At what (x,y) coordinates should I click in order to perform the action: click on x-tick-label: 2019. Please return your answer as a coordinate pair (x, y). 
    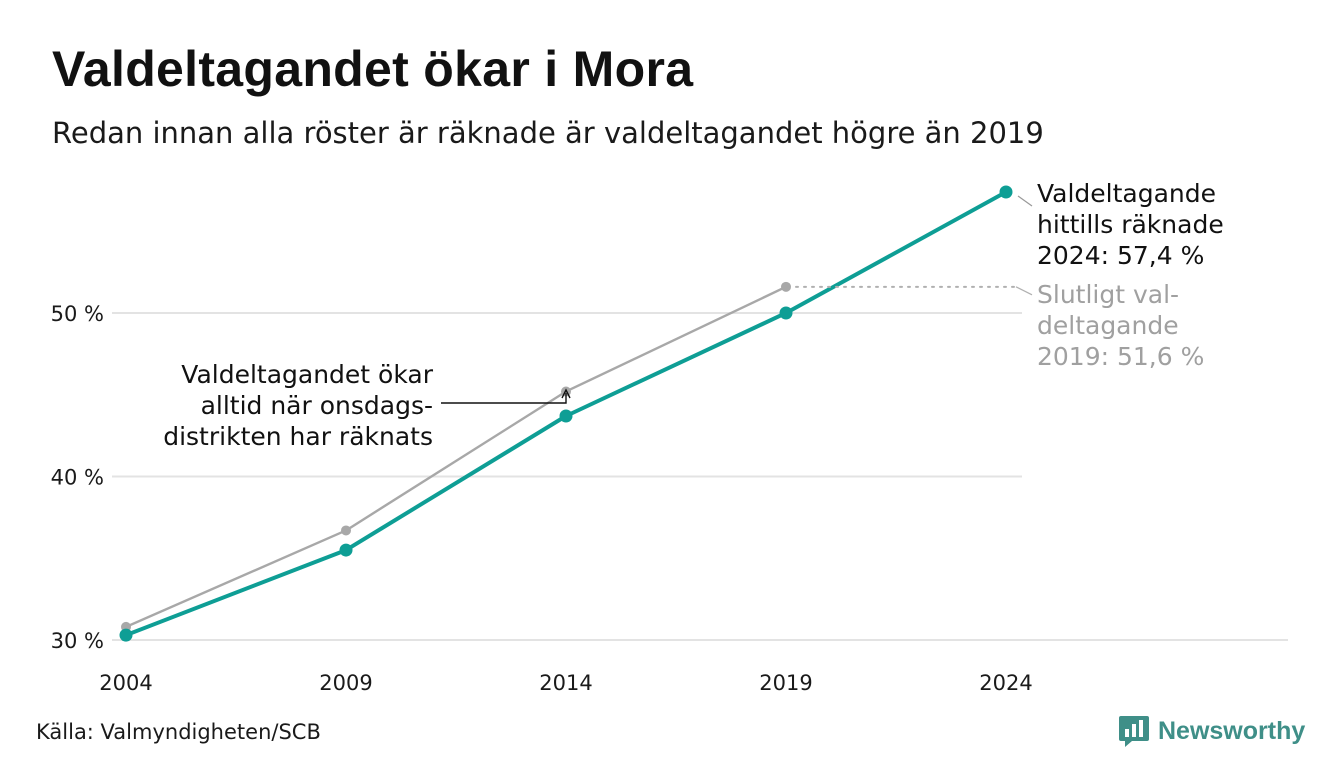
    Looking at the image, I should click on (785, 683).